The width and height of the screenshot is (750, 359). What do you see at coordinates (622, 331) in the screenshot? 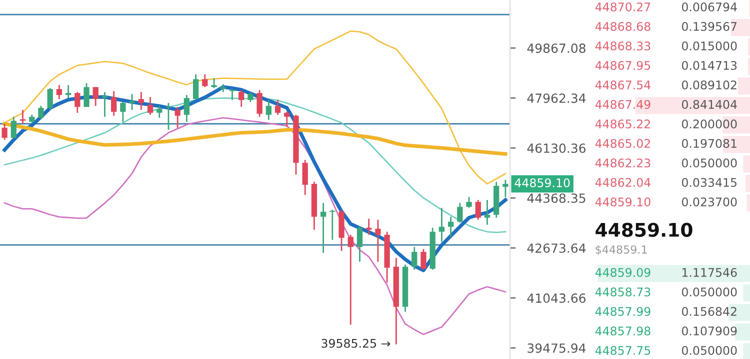
I see `y-tick-label: 44857.98` at bounding box center [622, 331].